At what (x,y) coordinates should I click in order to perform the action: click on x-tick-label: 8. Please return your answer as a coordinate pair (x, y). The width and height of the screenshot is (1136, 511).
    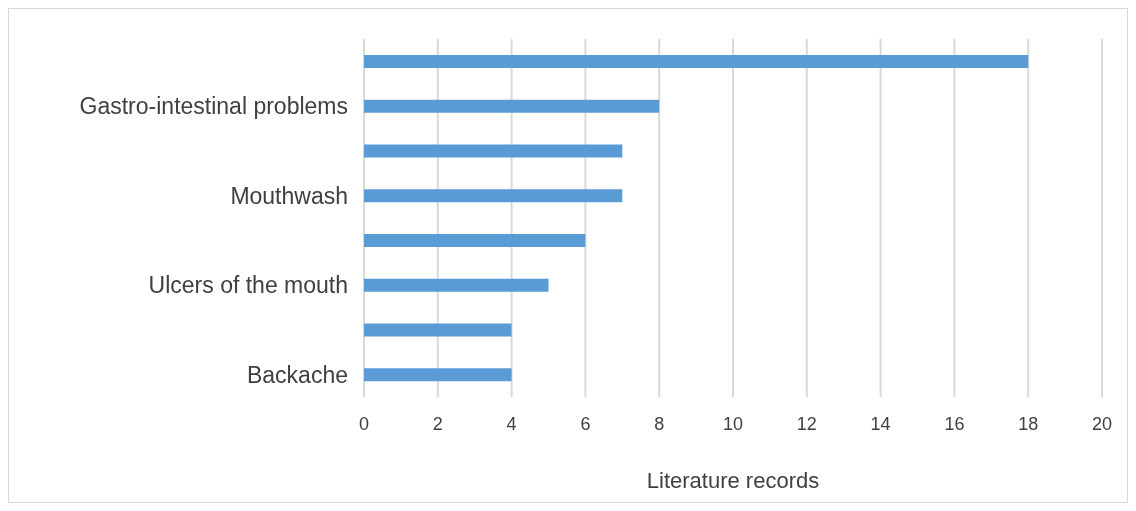
    Looking at the image, I should click on (659, 423).